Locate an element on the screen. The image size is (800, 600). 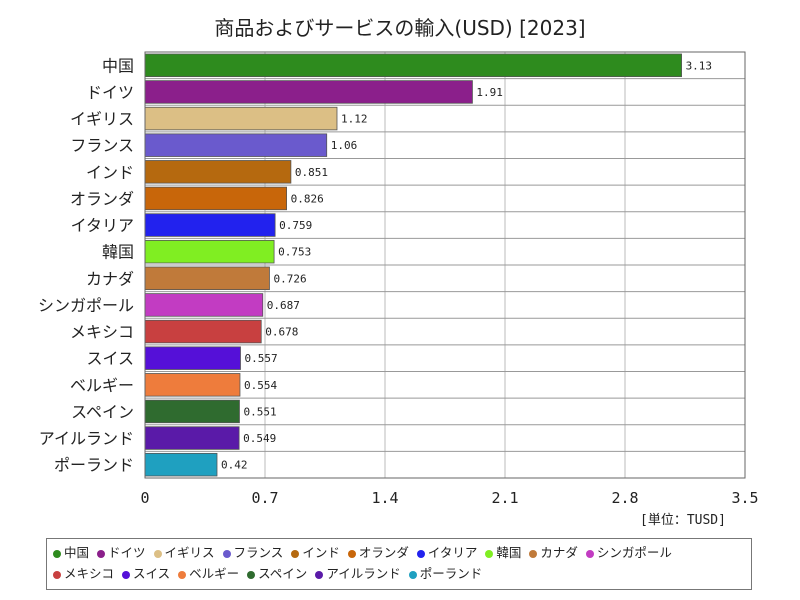
x-tick-label: 2.1 is located at coordinates (504, 498).